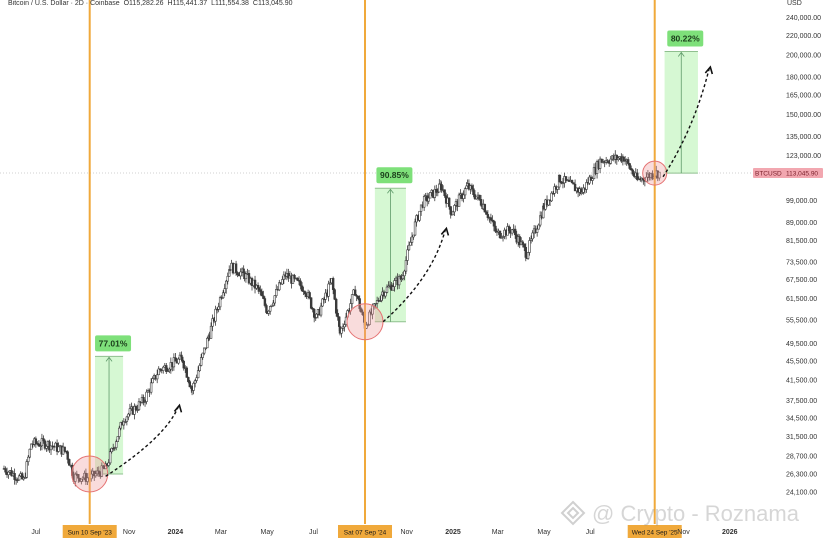 The width and height of the screenshot is (829, 539). What do you see at coordinates (365, 533) in the screenshot?
I see `date-marker-label: Sat 07 Sep '24` at bounding box center [365, 533].